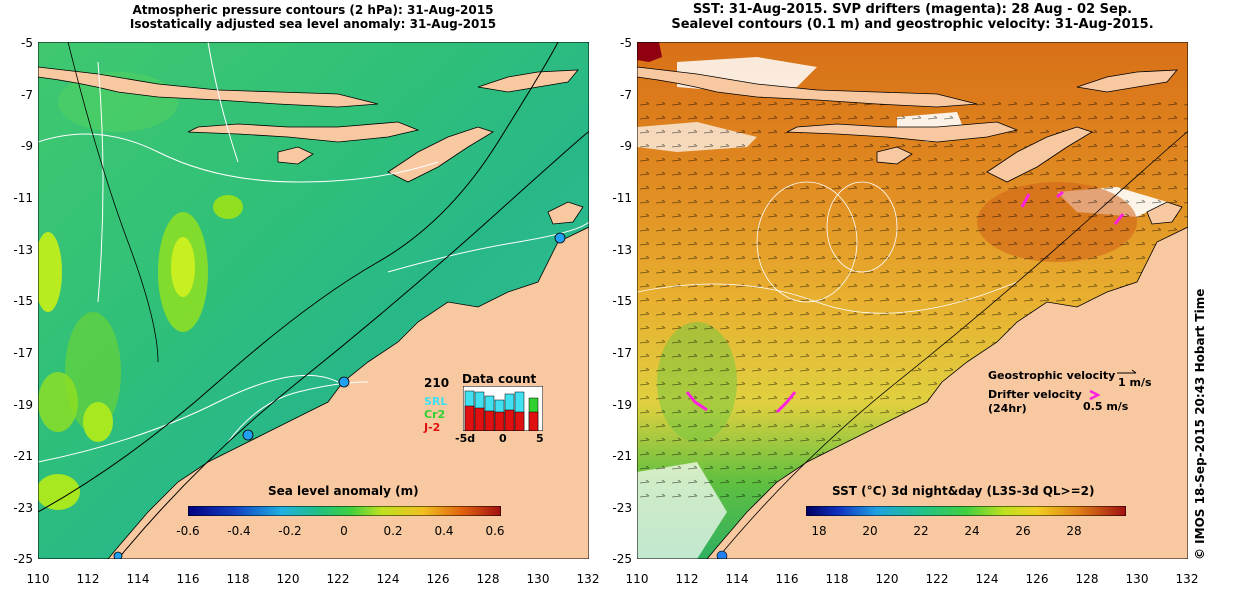 This screenshot has width=1250, height=590. I want to click on drifter-scale-label: 0.5 m/s, so click(1106, 406).